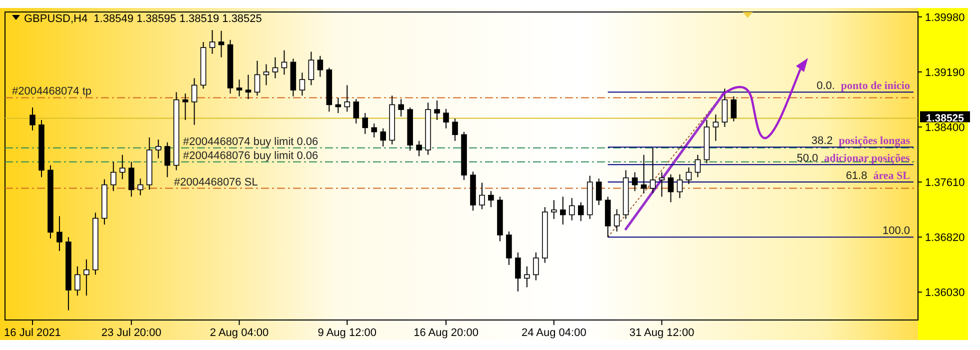  What do you see at coordinates (945, 18) in the screenshot?
I see `y-tick-label: 1.39980` at bounding box center [945, 18].